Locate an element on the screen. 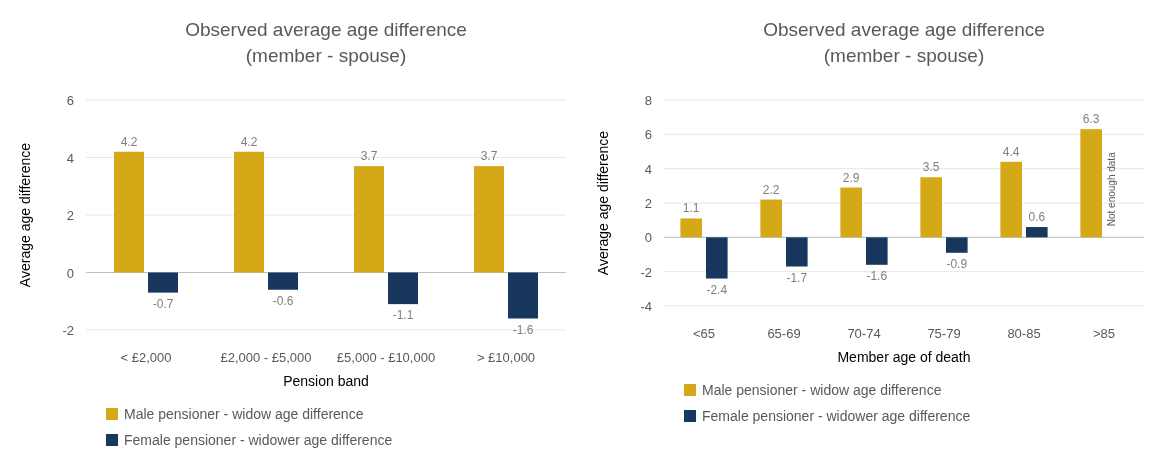 The image size is (1151, 452). data-label: -1.7 is located at coordinates (797, 277).